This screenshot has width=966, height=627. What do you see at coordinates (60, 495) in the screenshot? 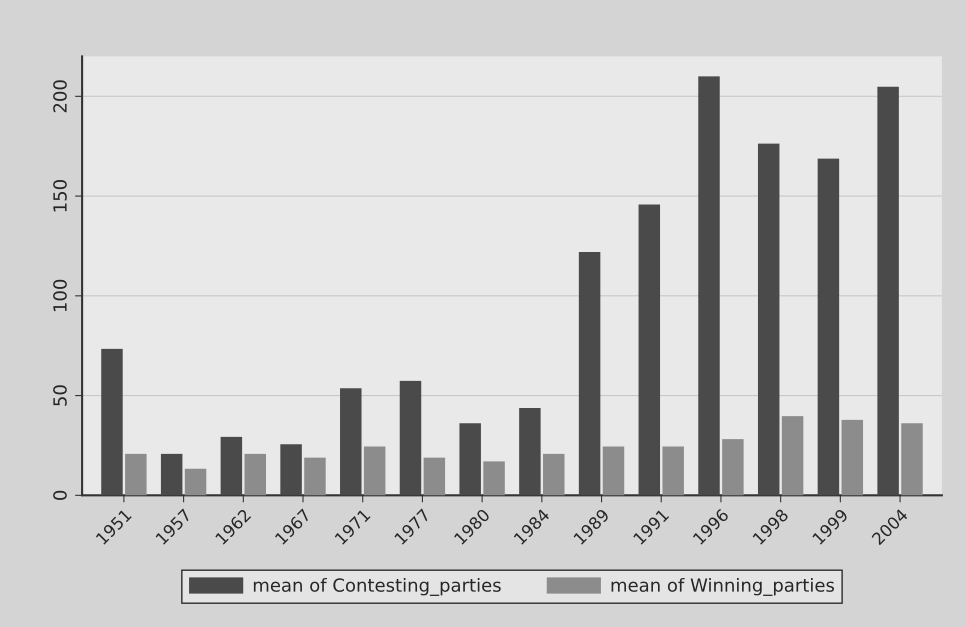
I see `y-tick-label: 0` at bounding box center [60, 495].